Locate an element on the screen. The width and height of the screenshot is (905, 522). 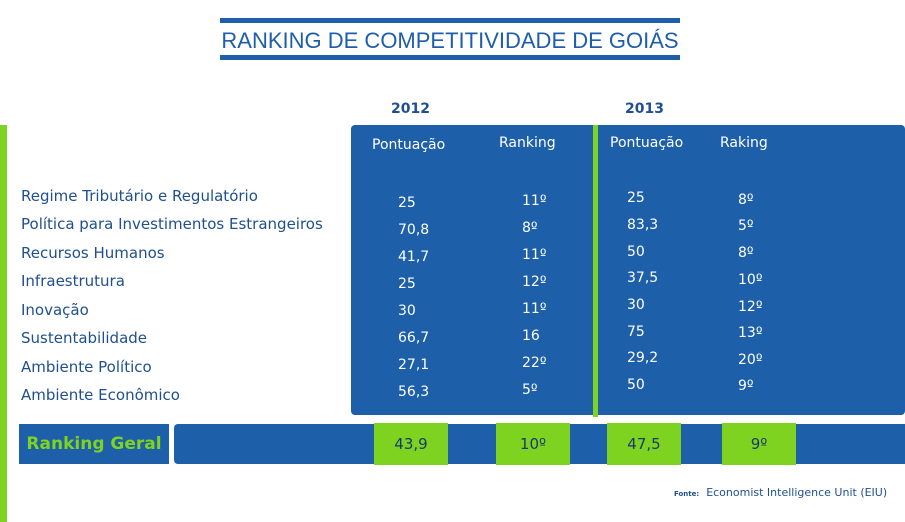
rank-2012-cell: 22º is located at coordinates (534, 363).